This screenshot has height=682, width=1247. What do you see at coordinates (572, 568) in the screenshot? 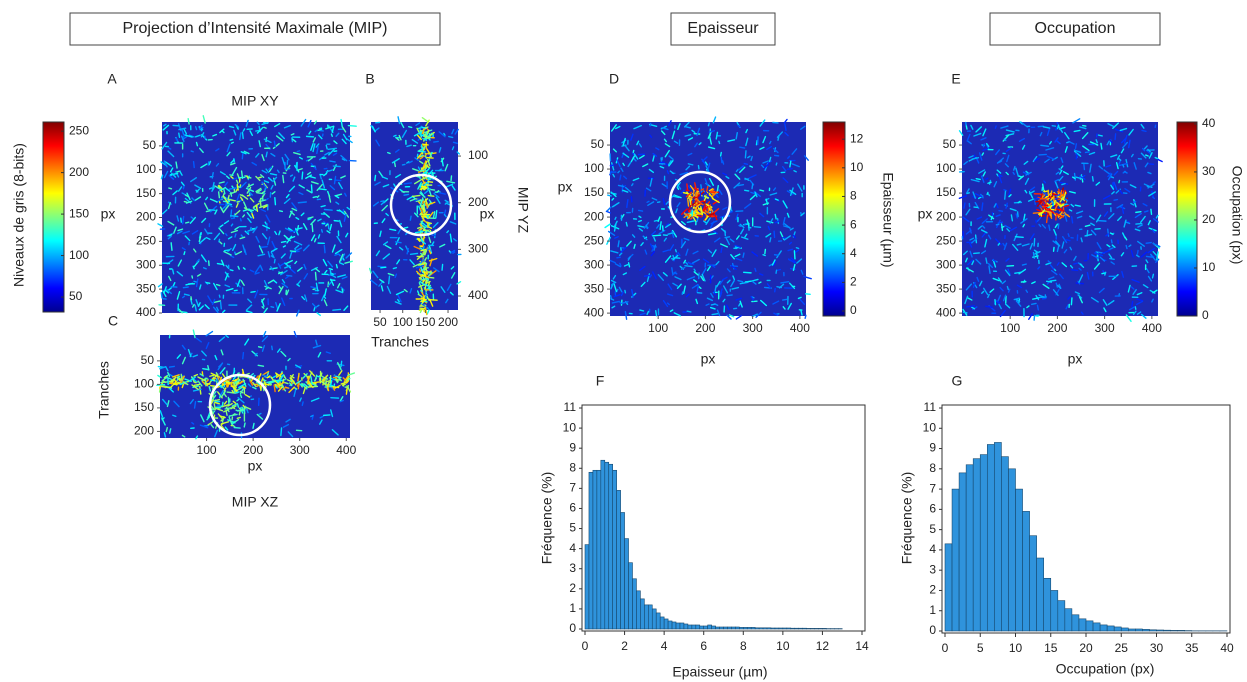
I see `y-tick-label: 3` at bounding box center [572, 568].